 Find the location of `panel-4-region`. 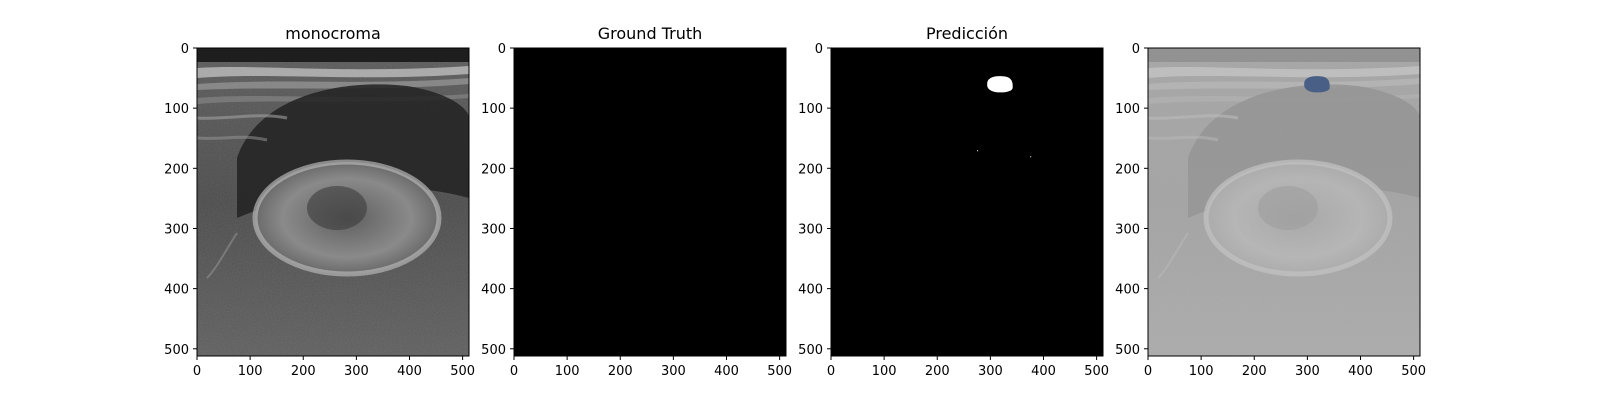

panel-4-region is located at coordinates (1317, 84).